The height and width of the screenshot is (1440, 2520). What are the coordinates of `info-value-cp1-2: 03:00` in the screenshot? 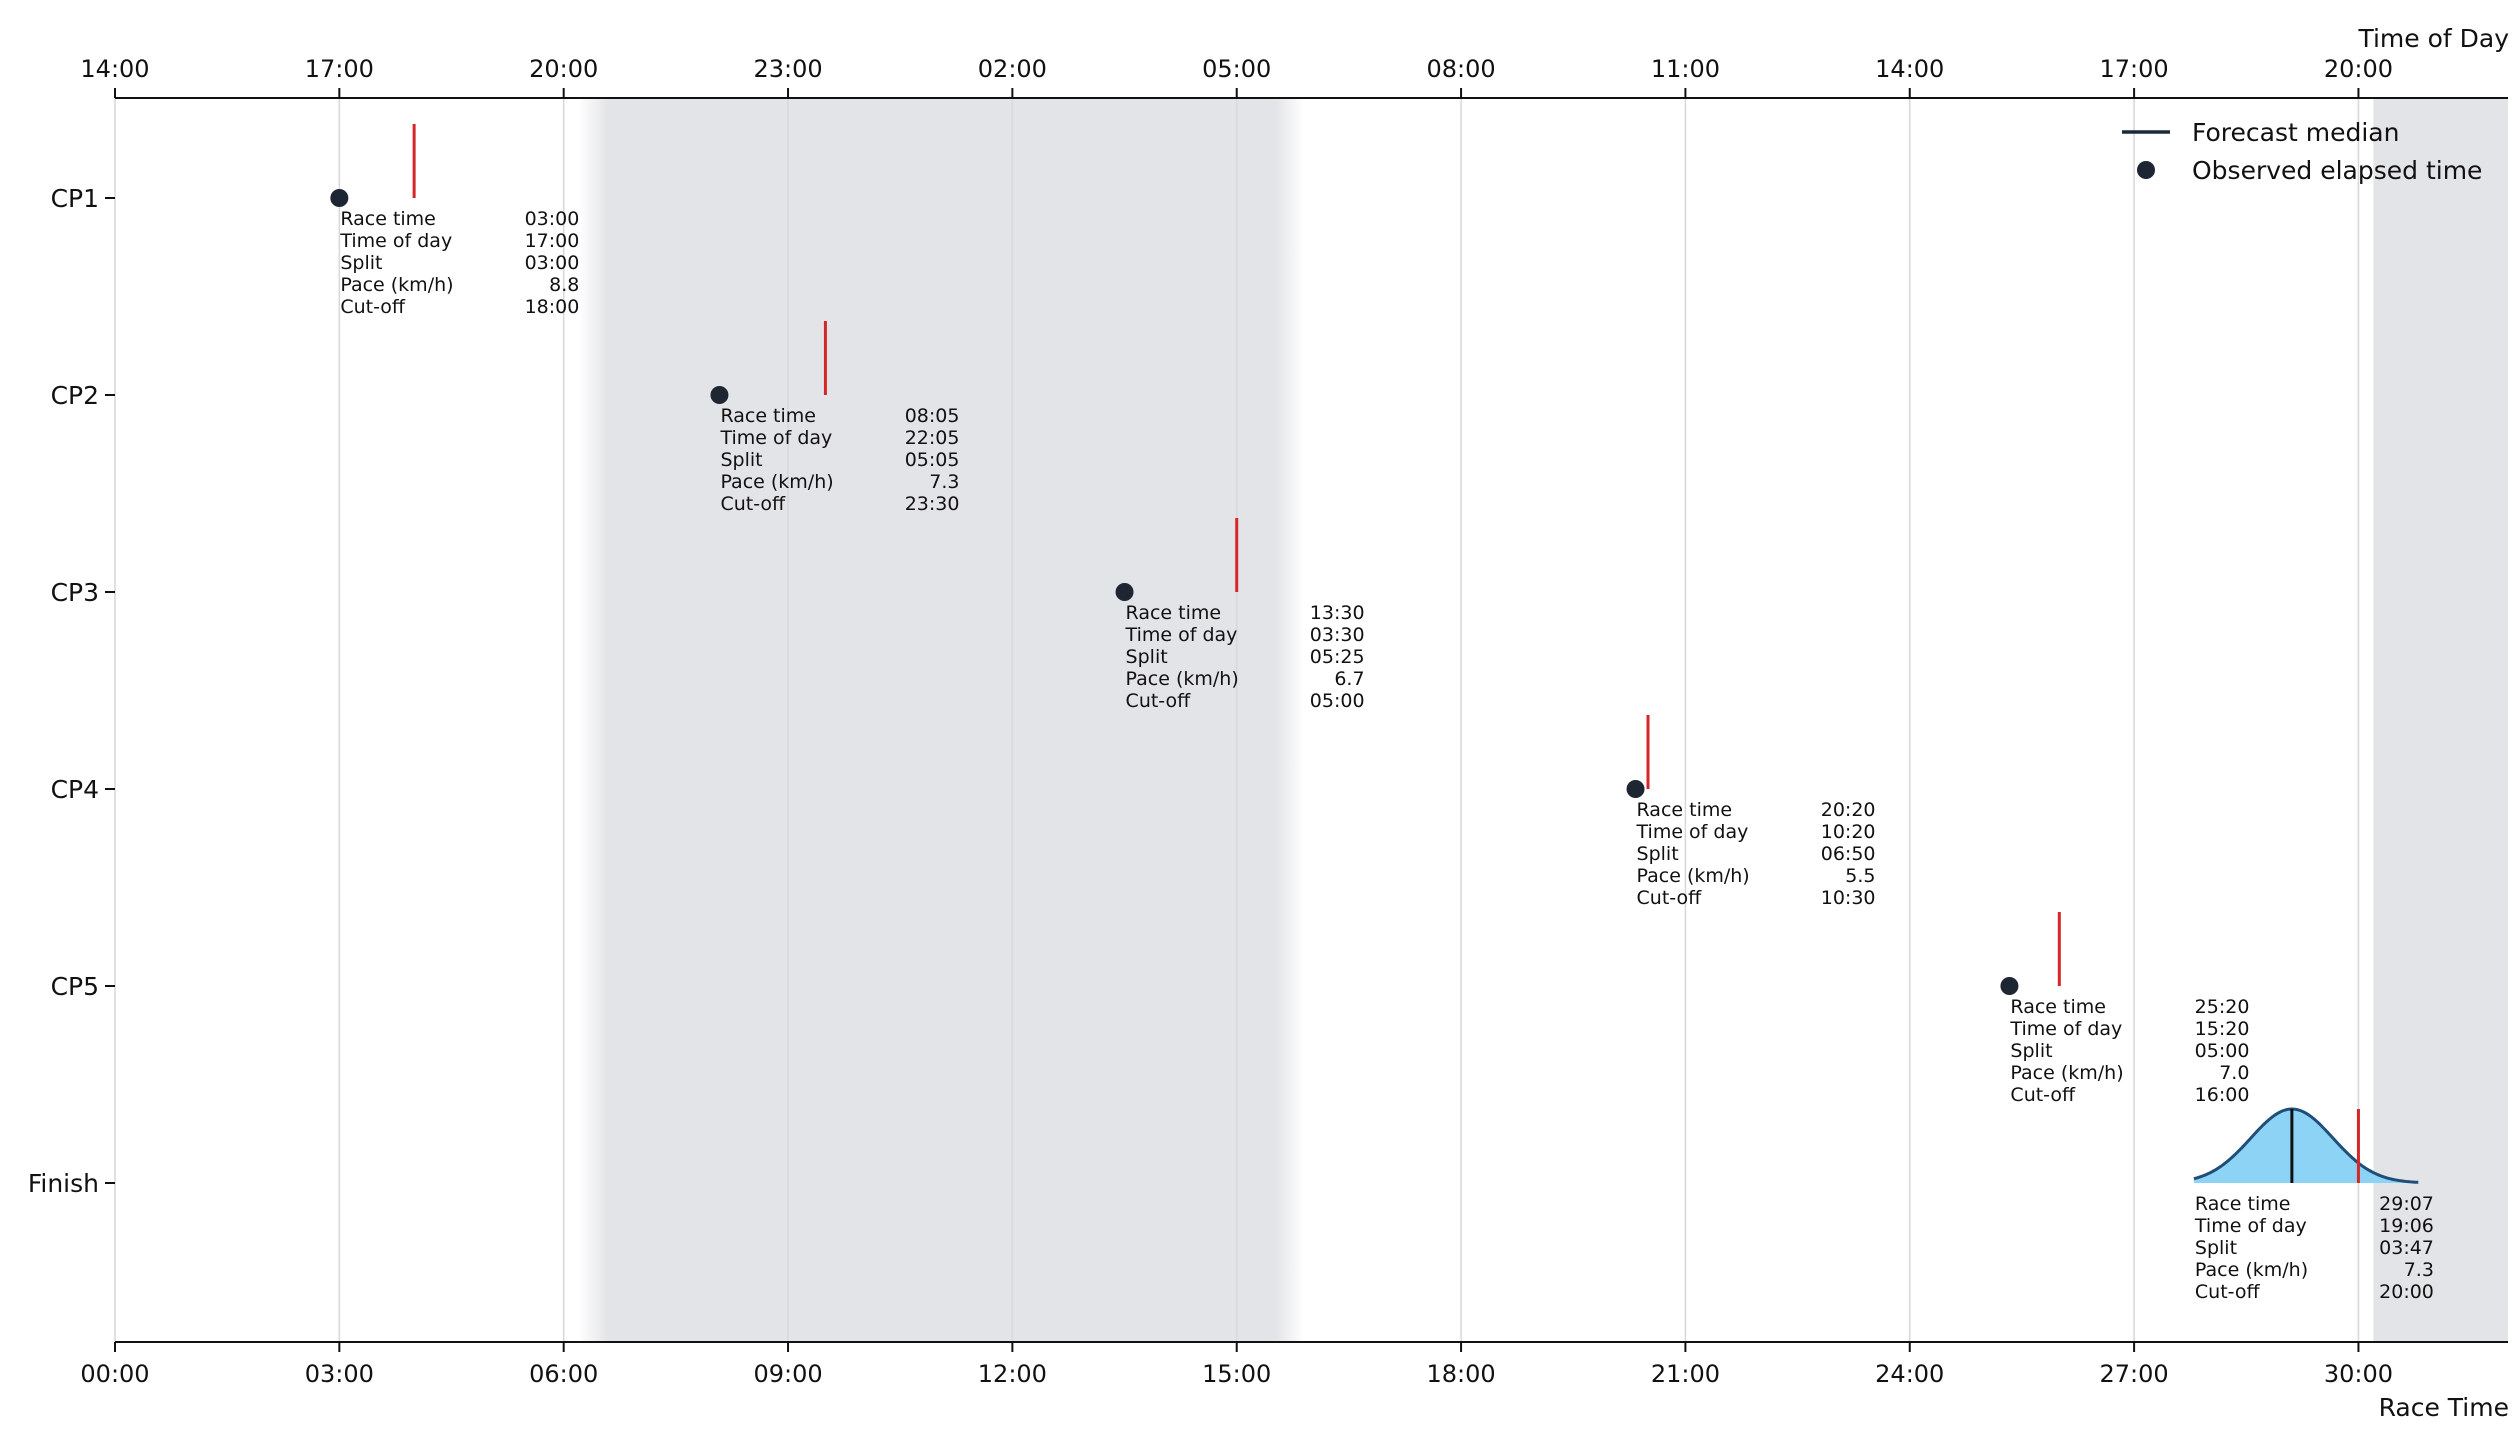 It's located at (552, 263).